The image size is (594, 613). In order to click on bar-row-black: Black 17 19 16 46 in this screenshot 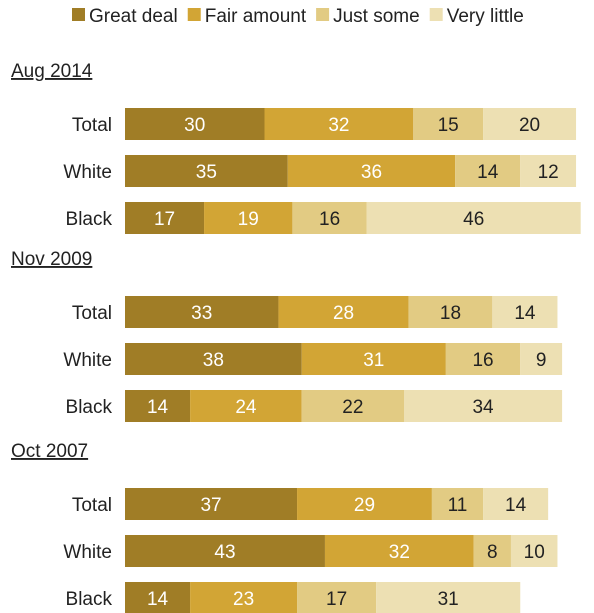, I will do `click(323, 218)`.